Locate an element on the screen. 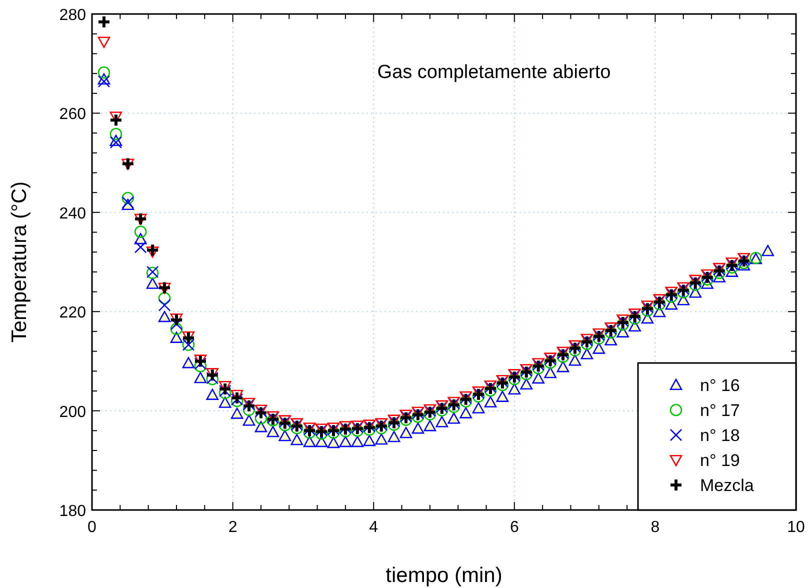 This screenshot has width=808, height=588. y-tick-label: 220 is located at coordinates (72, 313).